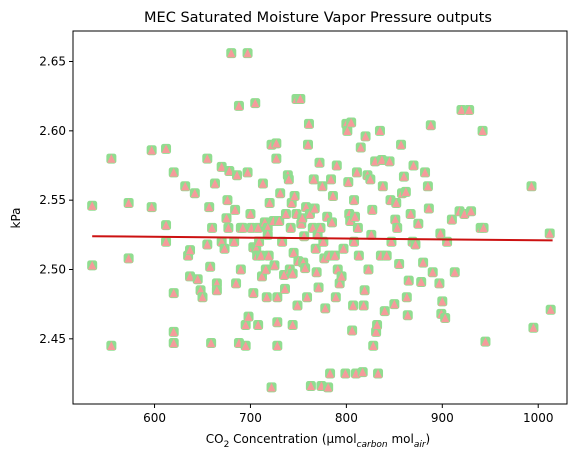 The width and height of the screenshot is (576, 457). Describe the element at coordinates (442, 418) in the screenshot. I see `x-tick-label: 900` at that location.